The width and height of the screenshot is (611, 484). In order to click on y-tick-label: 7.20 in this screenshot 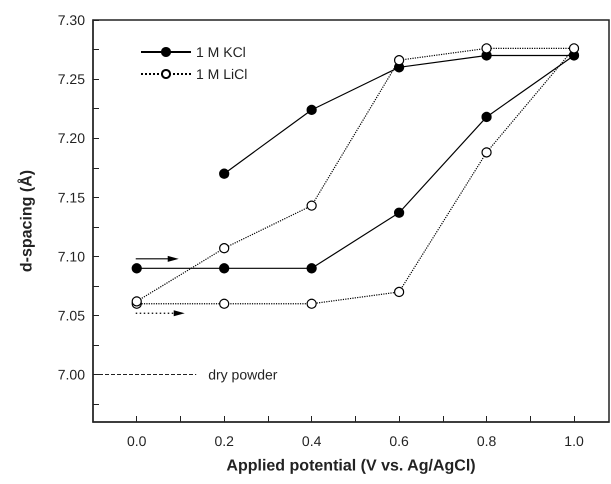, I will do `click(72, 138)`.